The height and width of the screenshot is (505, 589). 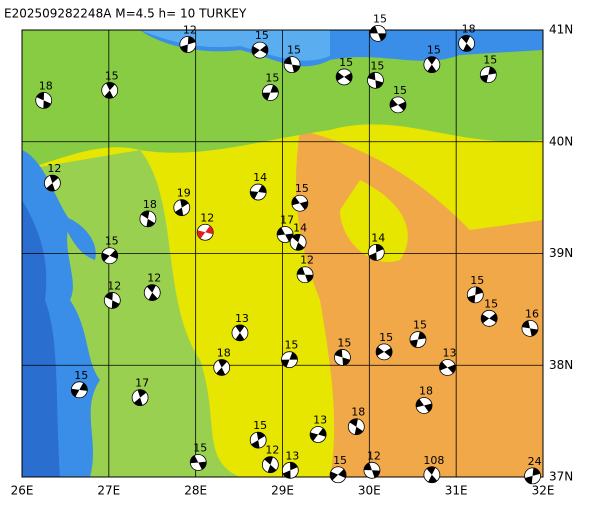 I want to click on lon-tick-label: 27E, so click(x=108, y=491).